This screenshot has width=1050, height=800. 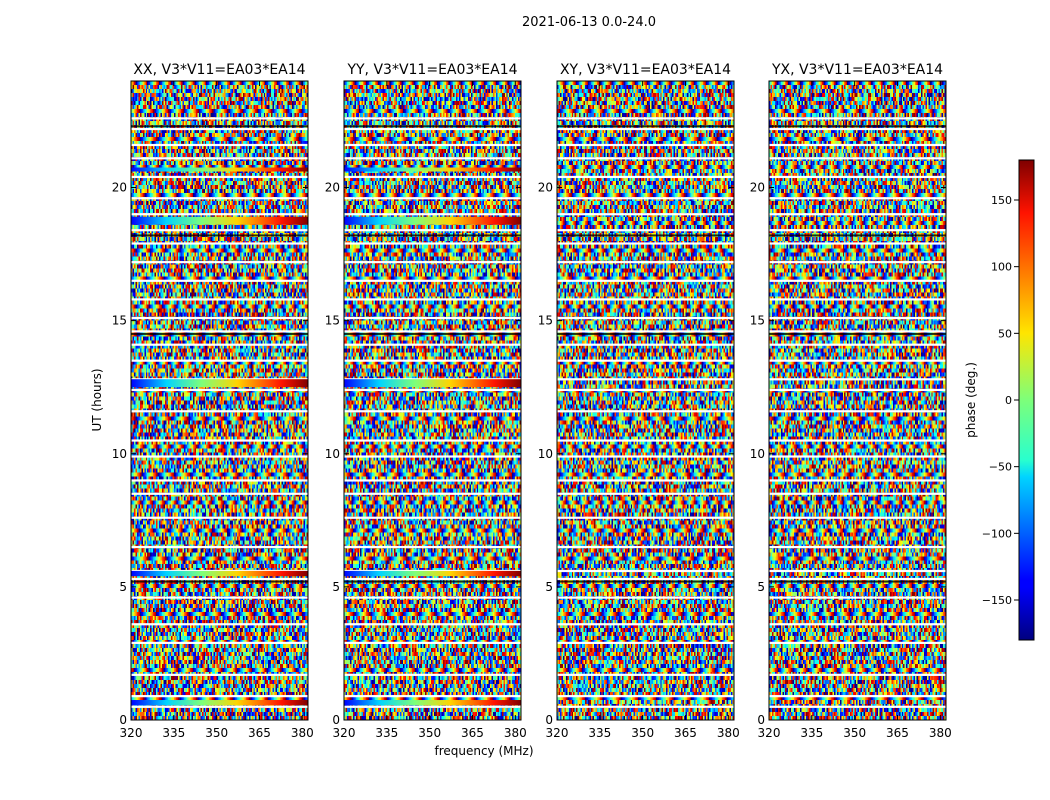 I want to click on y-tick-label: 0, so click(x=336, y=720).